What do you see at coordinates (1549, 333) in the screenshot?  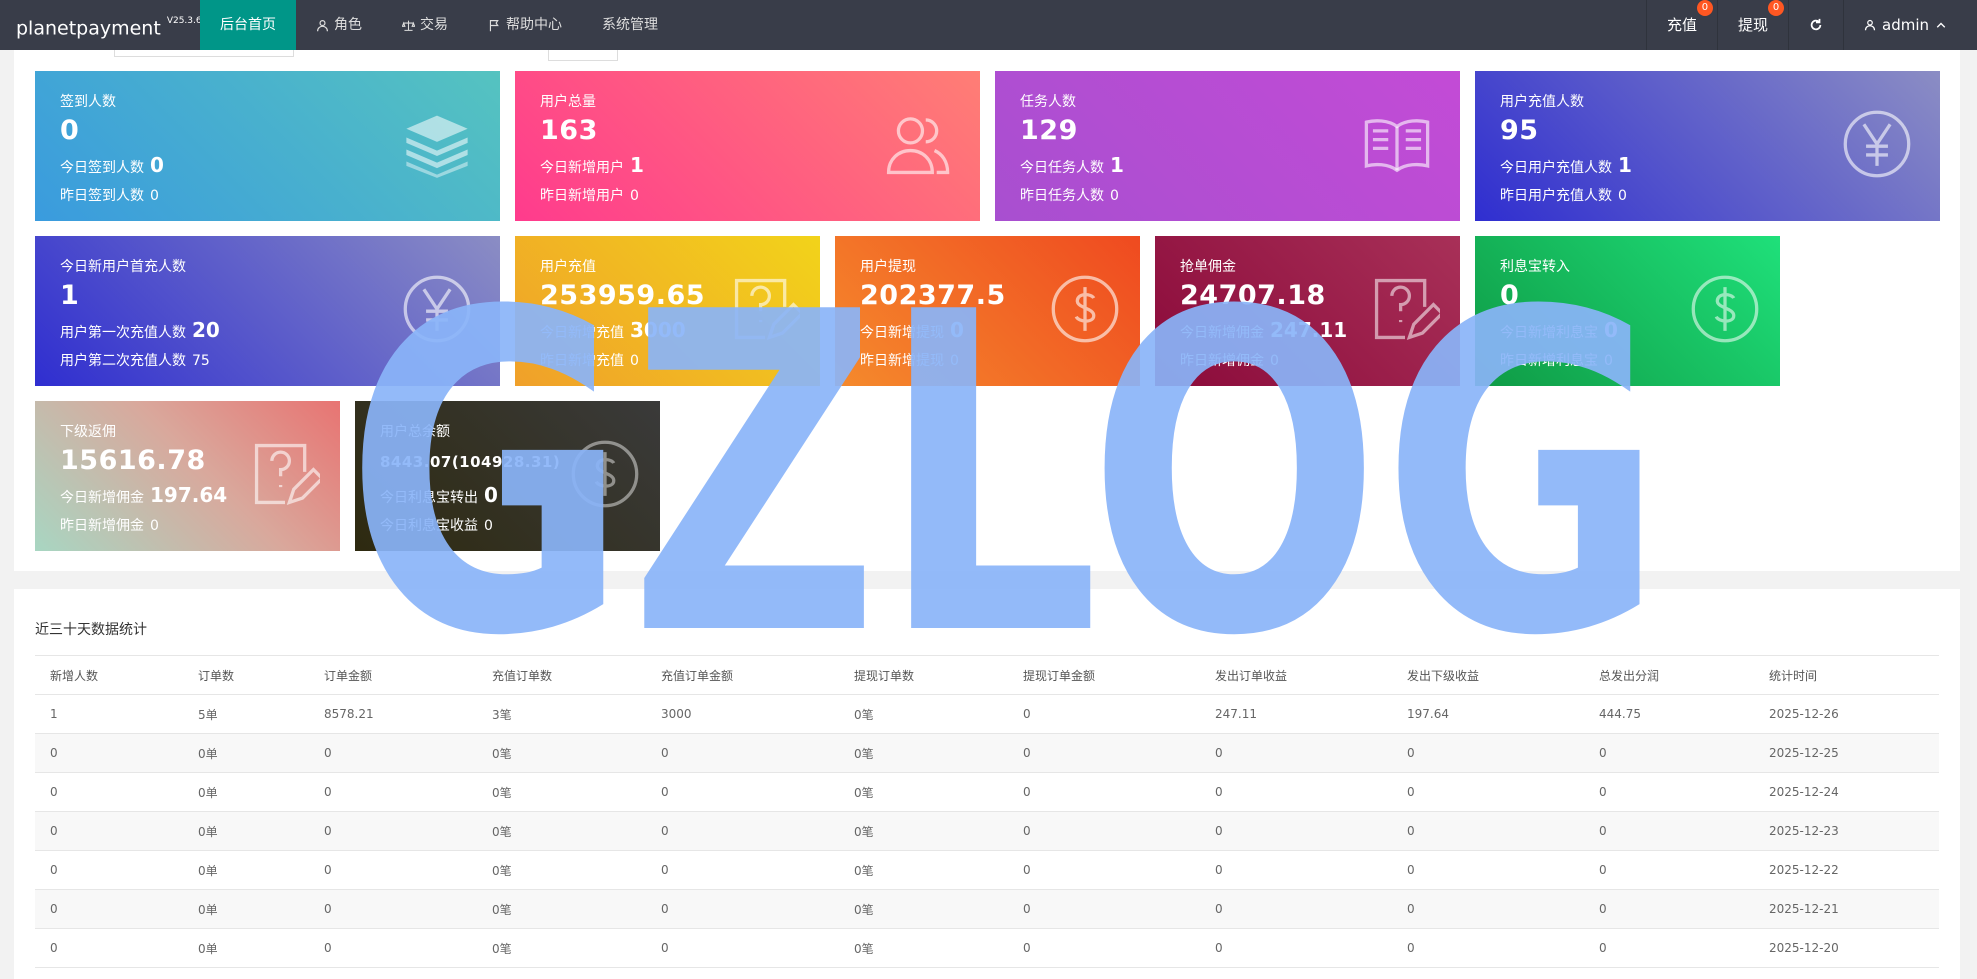 I see `card-today-label: 今日新增利息宝` at bounding box center [1549, 333].